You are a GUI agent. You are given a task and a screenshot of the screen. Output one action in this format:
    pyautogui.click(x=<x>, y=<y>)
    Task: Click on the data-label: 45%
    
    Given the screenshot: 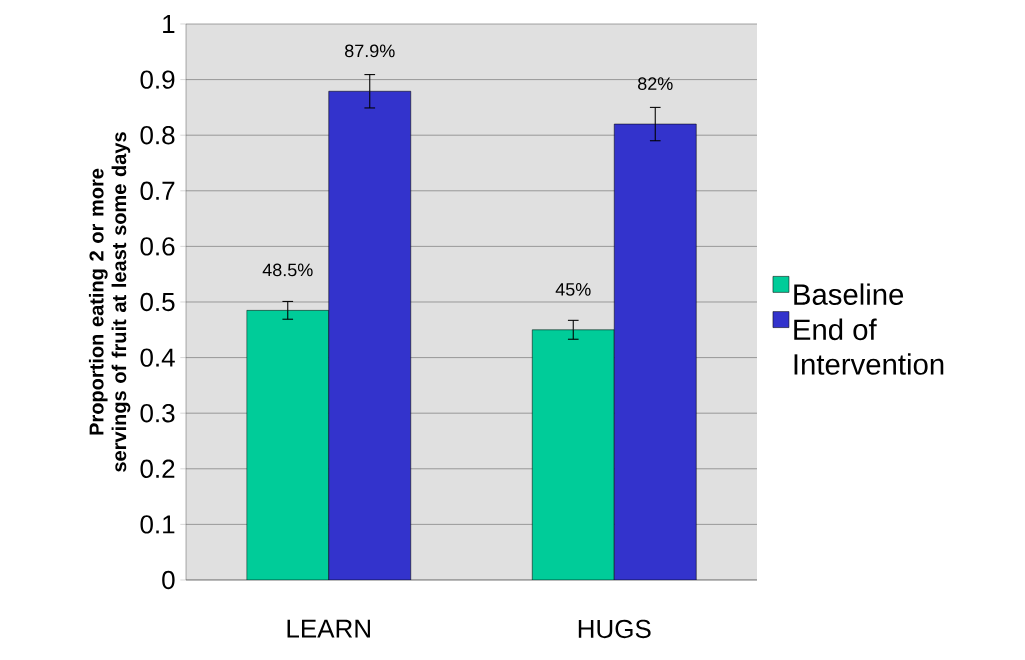 What is the action you would take?
    pyautogui.click(x=573, y=289)
    